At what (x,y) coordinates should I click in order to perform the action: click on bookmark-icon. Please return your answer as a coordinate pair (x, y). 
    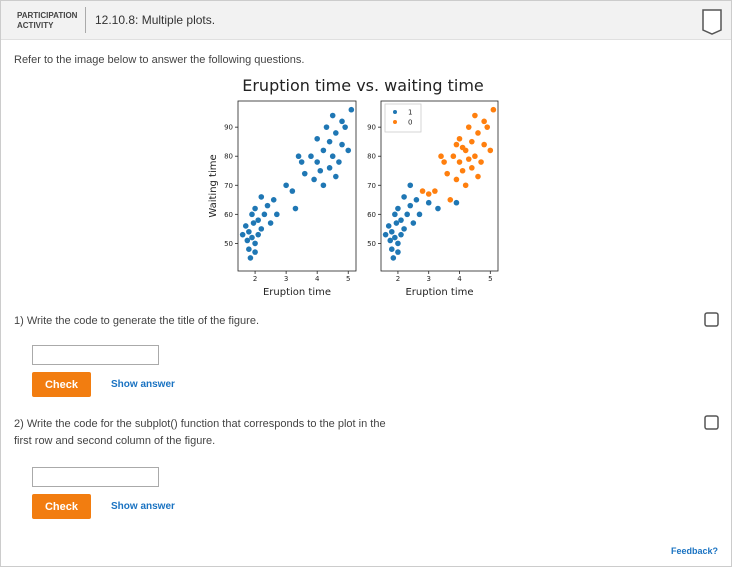
    Looking at the image, I should click on (713, 22).